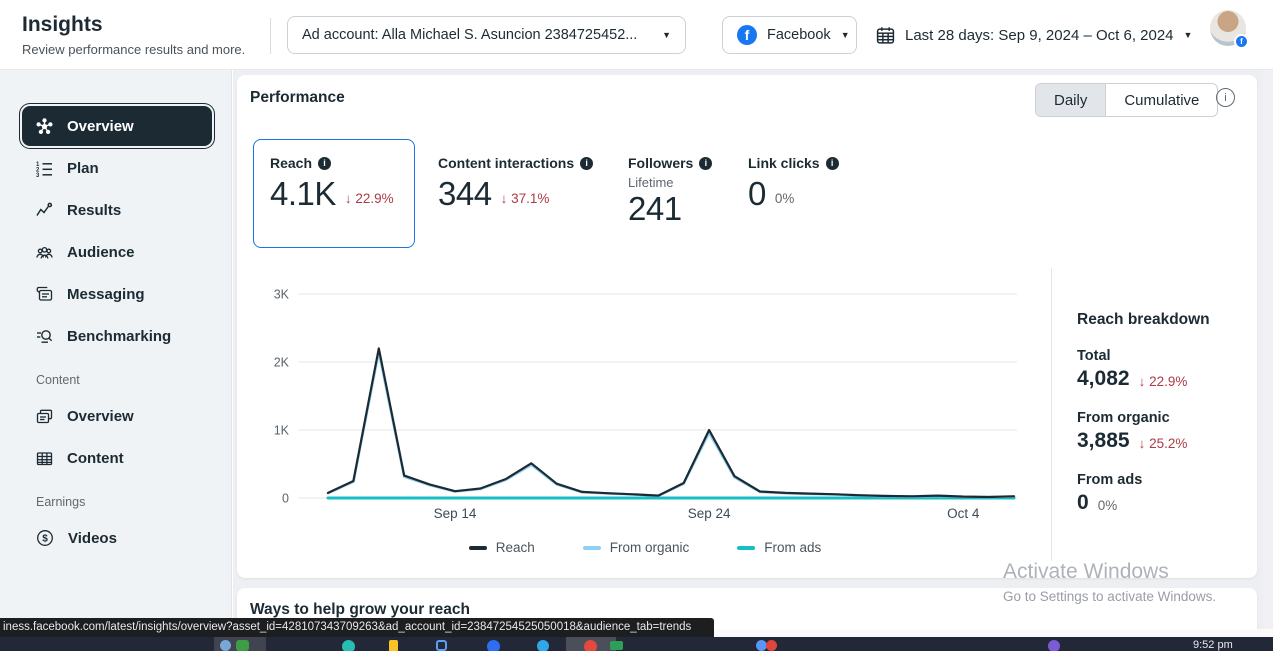 This screenshot has width=1273, height=651. What do you see at coordinates (119, 336) in the screenshot?
I see `sidebar-item-label: Benchmarking` at bounding box center [119, 336].